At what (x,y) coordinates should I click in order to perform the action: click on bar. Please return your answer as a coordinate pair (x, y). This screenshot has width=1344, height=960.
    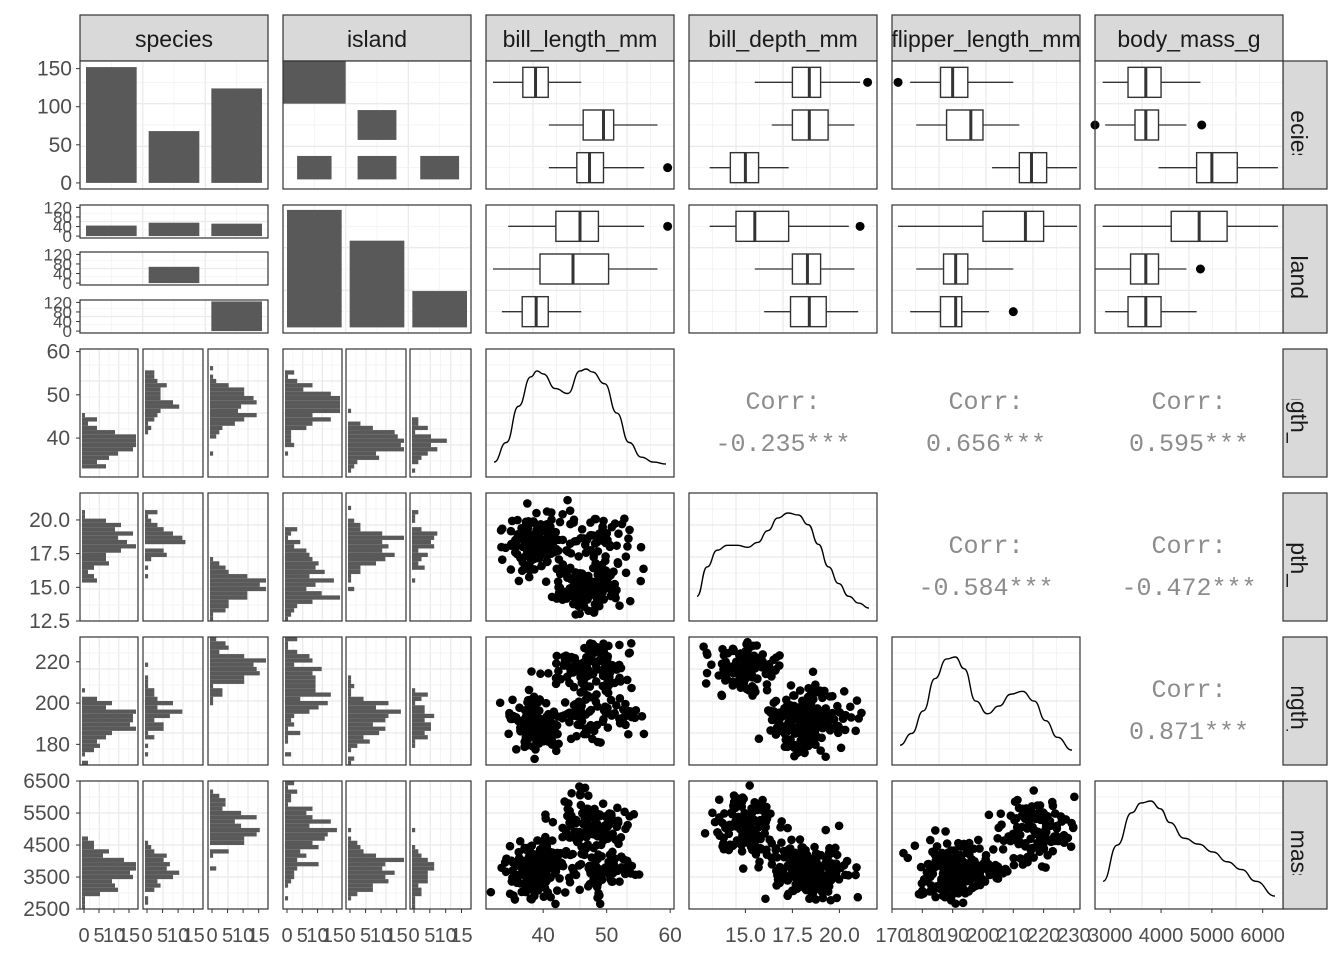
    Looking at the image, I should click on (236, 316).